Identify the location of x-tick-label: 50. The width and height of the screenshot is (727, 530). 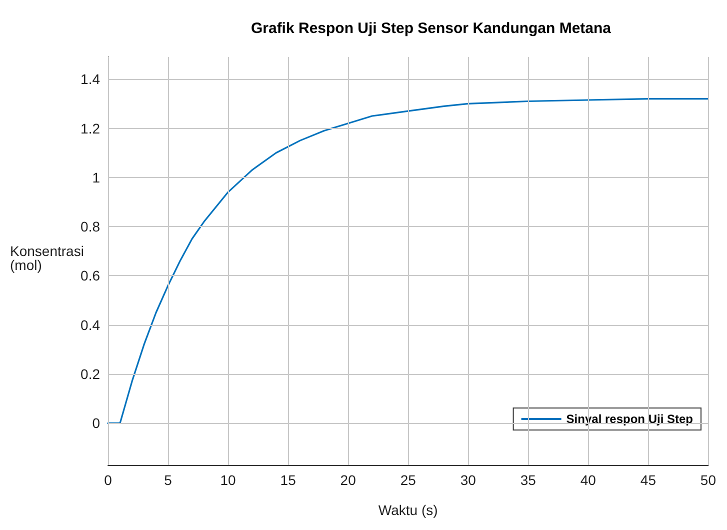
(708, 480).